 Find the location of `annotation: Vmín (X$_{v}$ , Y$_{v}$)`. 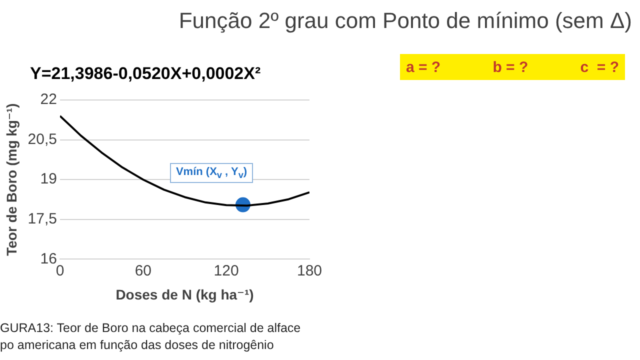

annotation: Vmín (X$_{v}$ , Y$_{v}$) is located at coordinates (212, 172).